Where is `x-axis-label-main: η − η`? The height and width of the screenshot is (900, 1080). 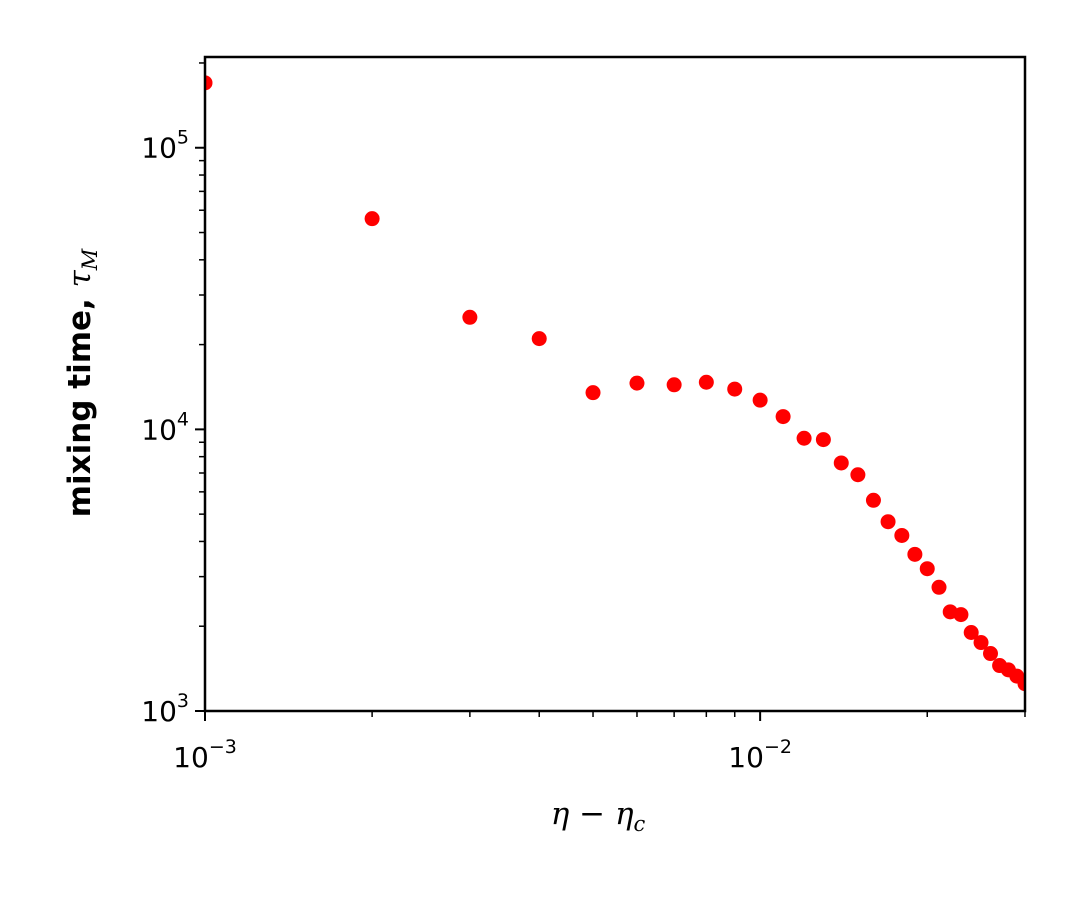 x-axis-label-main: η − η is located at coordinates (592, 814).